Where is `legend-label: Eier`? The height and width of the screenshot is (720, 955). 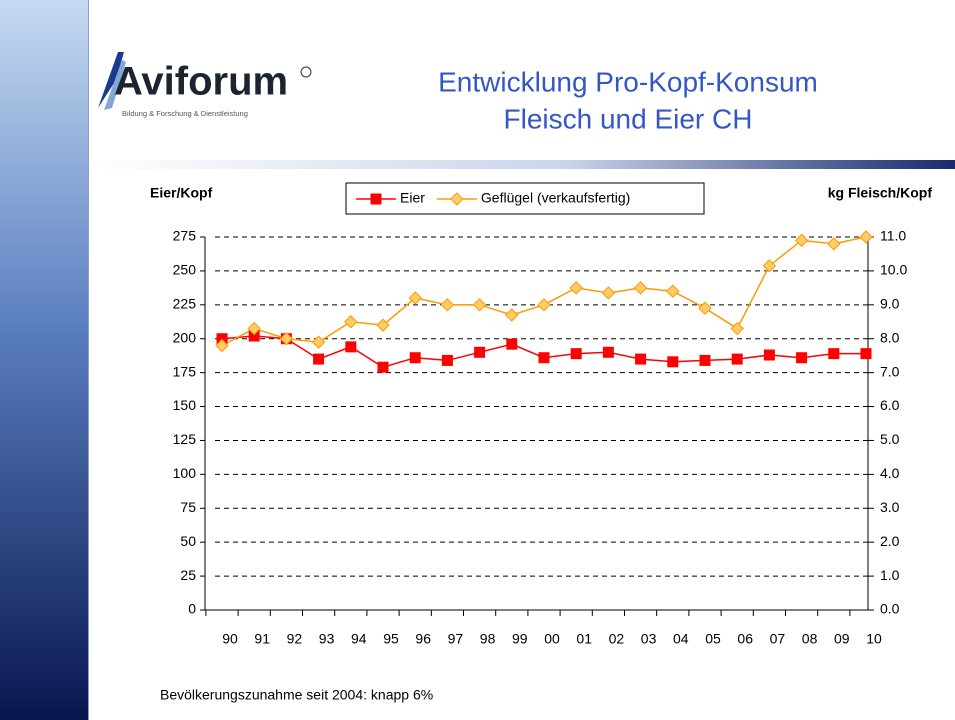
legend-label: Eier is located at coordinates (412, 198).